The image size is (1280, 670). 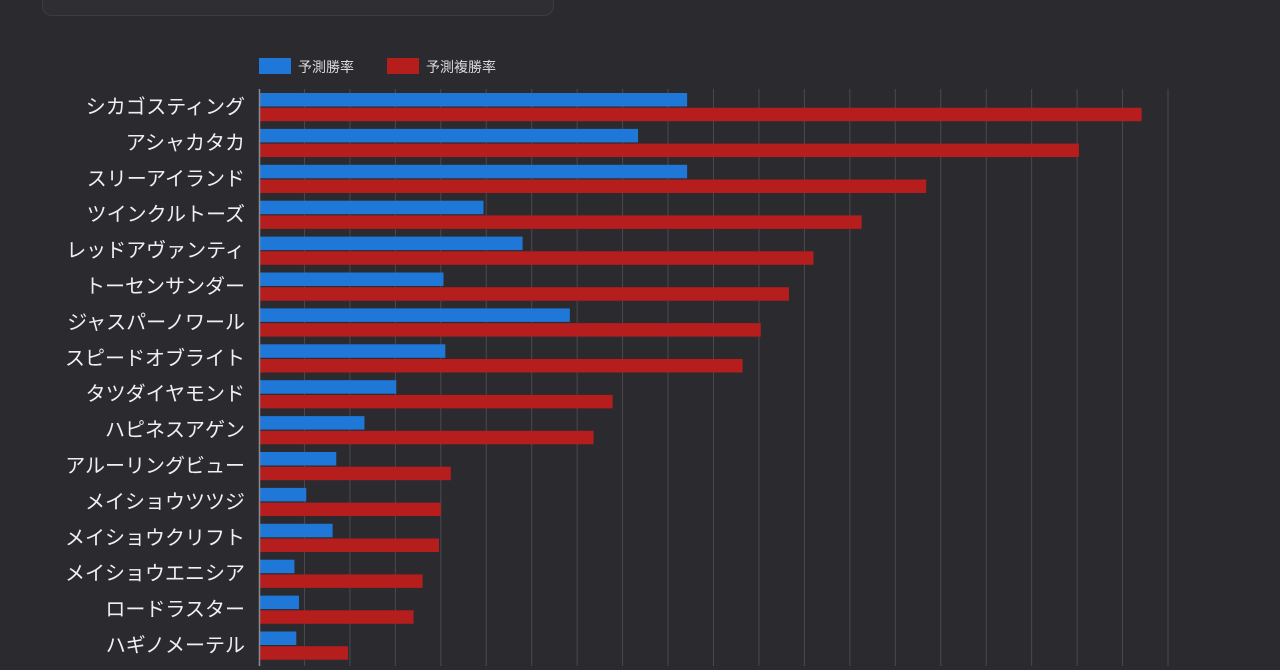 I want to click on category-label-13: メイショウクリフト, so click(x=155, y=537).